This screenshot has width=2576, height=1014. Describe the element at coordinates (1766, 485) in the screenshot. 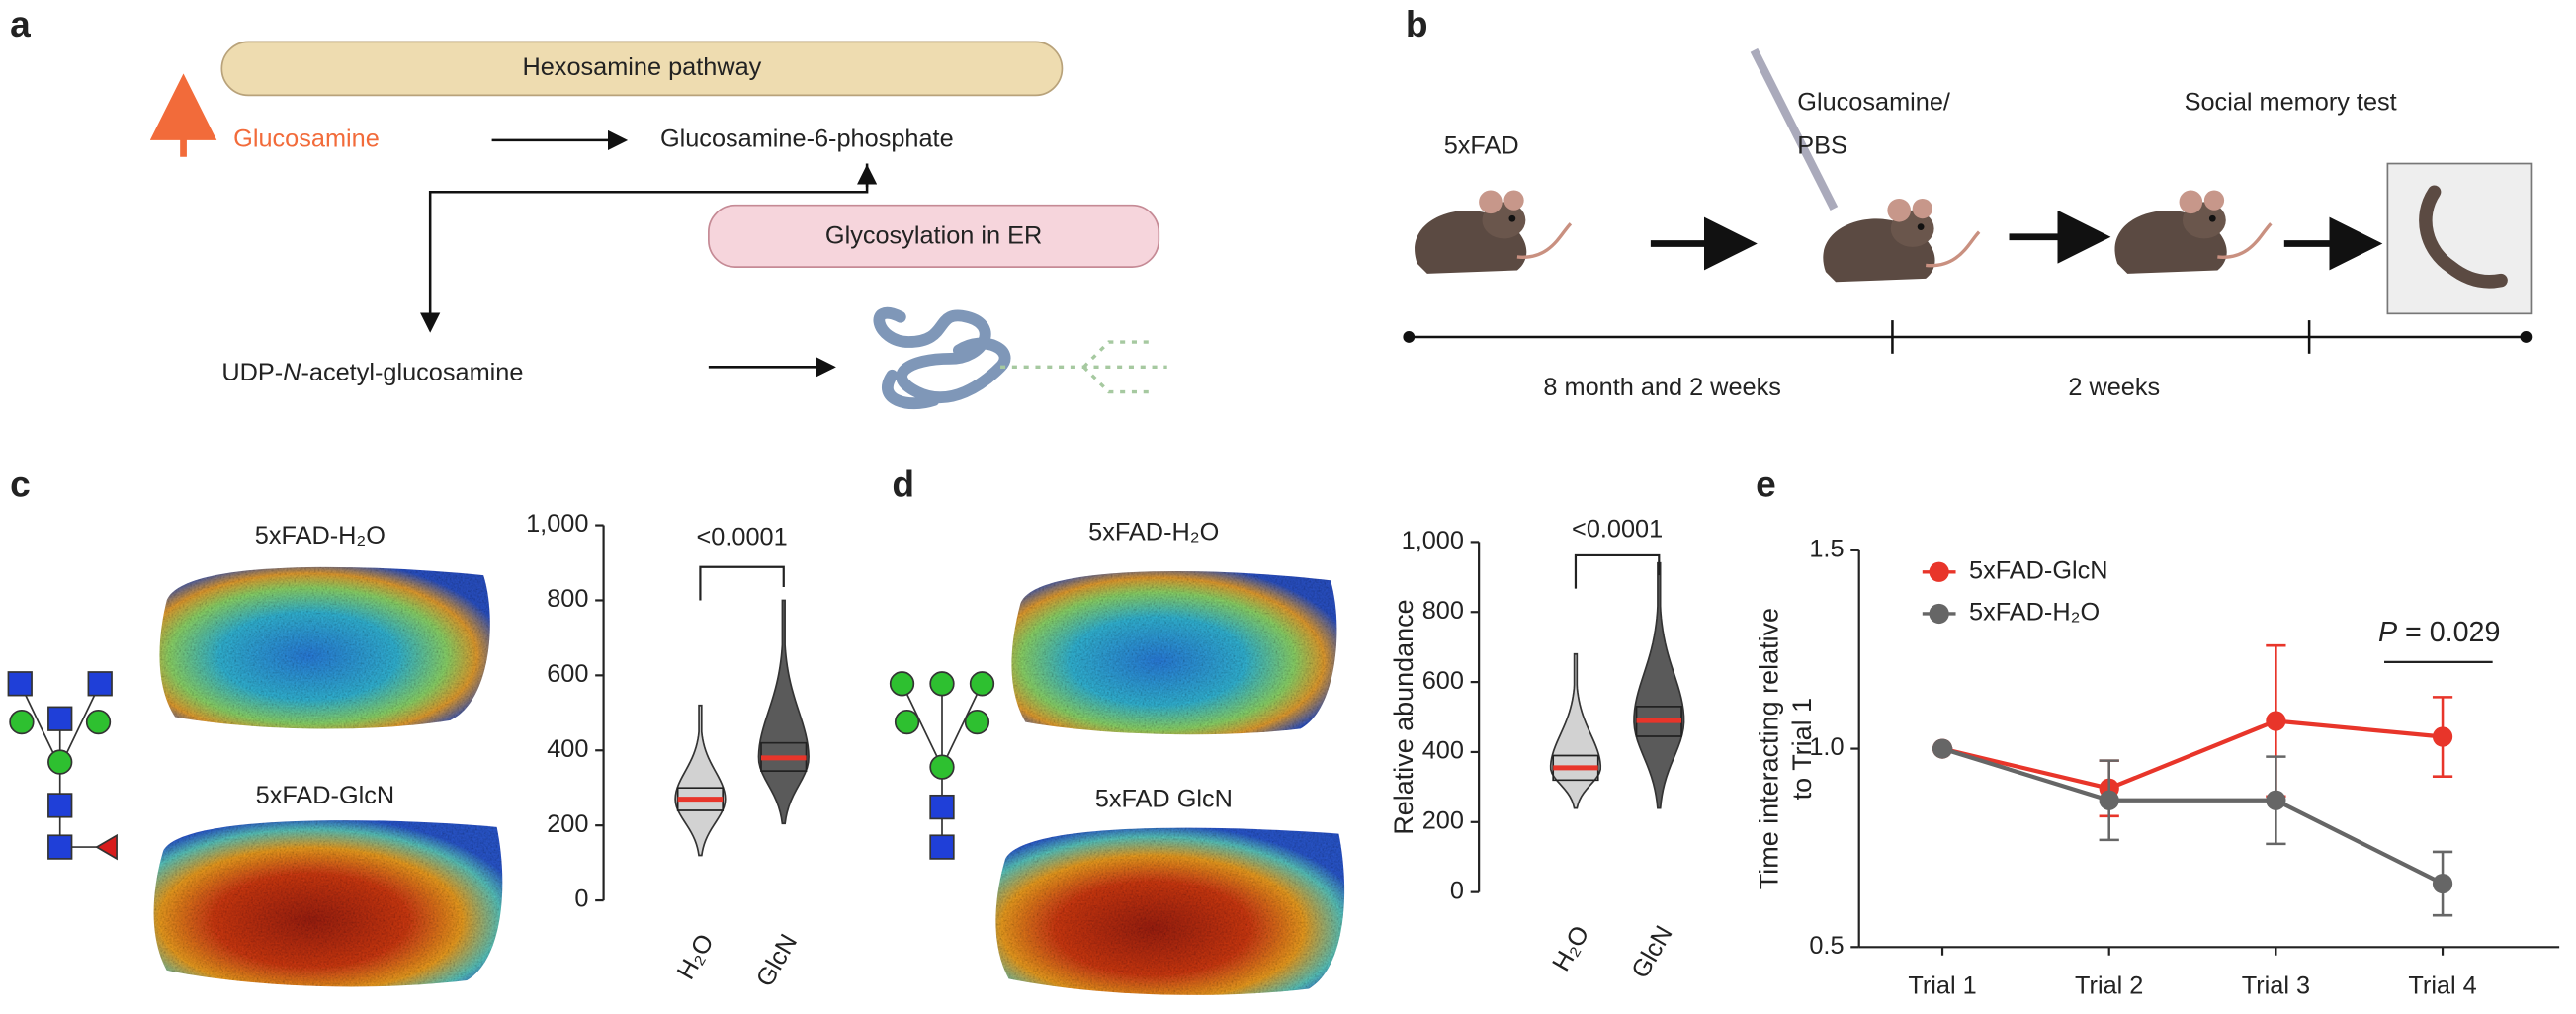

I see `panel-label: e` at that location.